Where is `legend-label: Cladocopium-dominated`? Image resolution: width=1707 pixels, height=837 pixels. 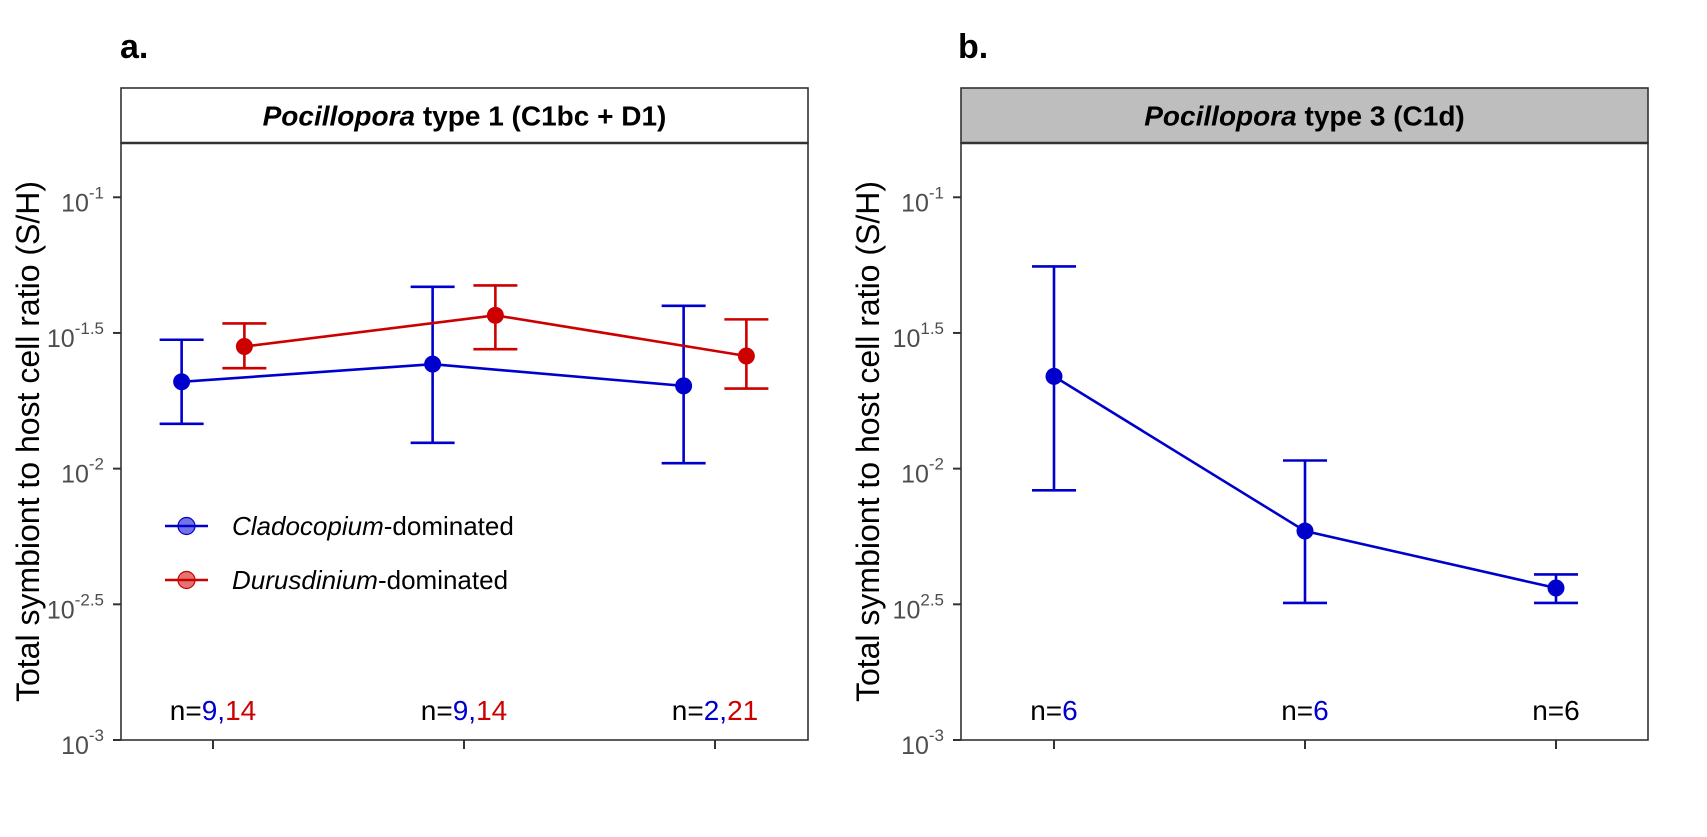 legend-label: Cladocopium-dominated is located at coordinates (373, 526).